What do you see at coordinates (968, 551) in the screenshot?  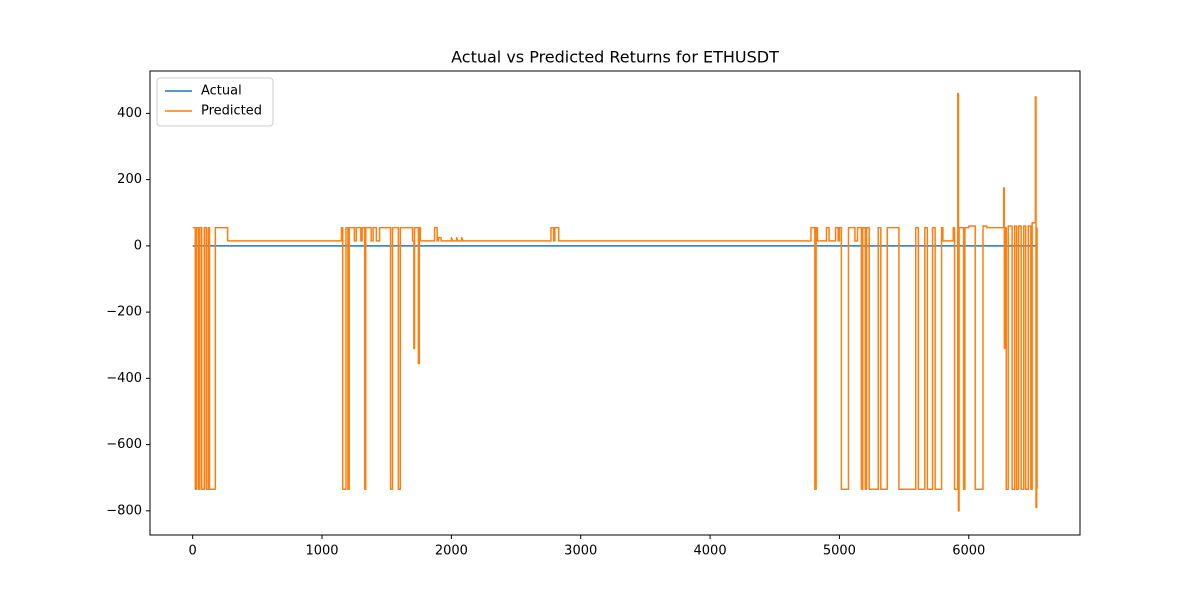 I see `x-tick-label: 6000` at bounding box center [968, 551].